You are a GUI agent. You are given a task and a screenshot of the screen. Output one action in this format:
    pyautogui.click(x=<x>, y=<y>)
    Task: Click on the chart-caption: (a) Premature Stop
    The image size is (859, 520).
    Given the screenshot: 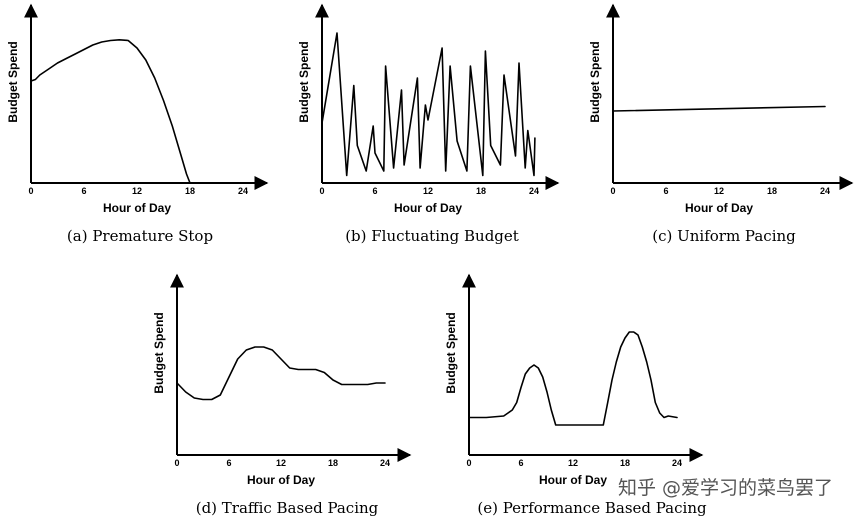 What is the action you would take?
    pyautogui.click(x=140, y=236)
    